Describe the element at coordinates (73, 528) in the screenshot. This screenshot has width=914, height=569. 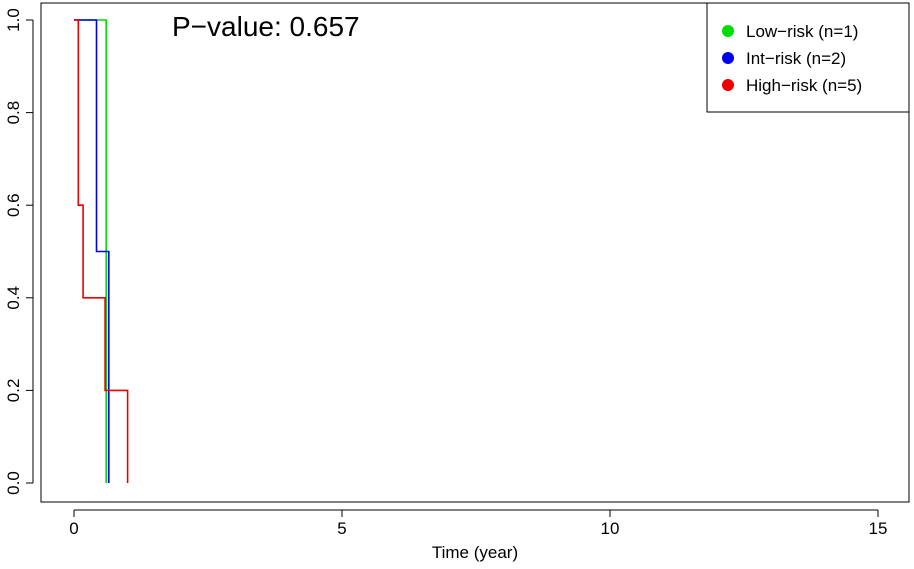
I see `x-tick-label: 0` at that location.